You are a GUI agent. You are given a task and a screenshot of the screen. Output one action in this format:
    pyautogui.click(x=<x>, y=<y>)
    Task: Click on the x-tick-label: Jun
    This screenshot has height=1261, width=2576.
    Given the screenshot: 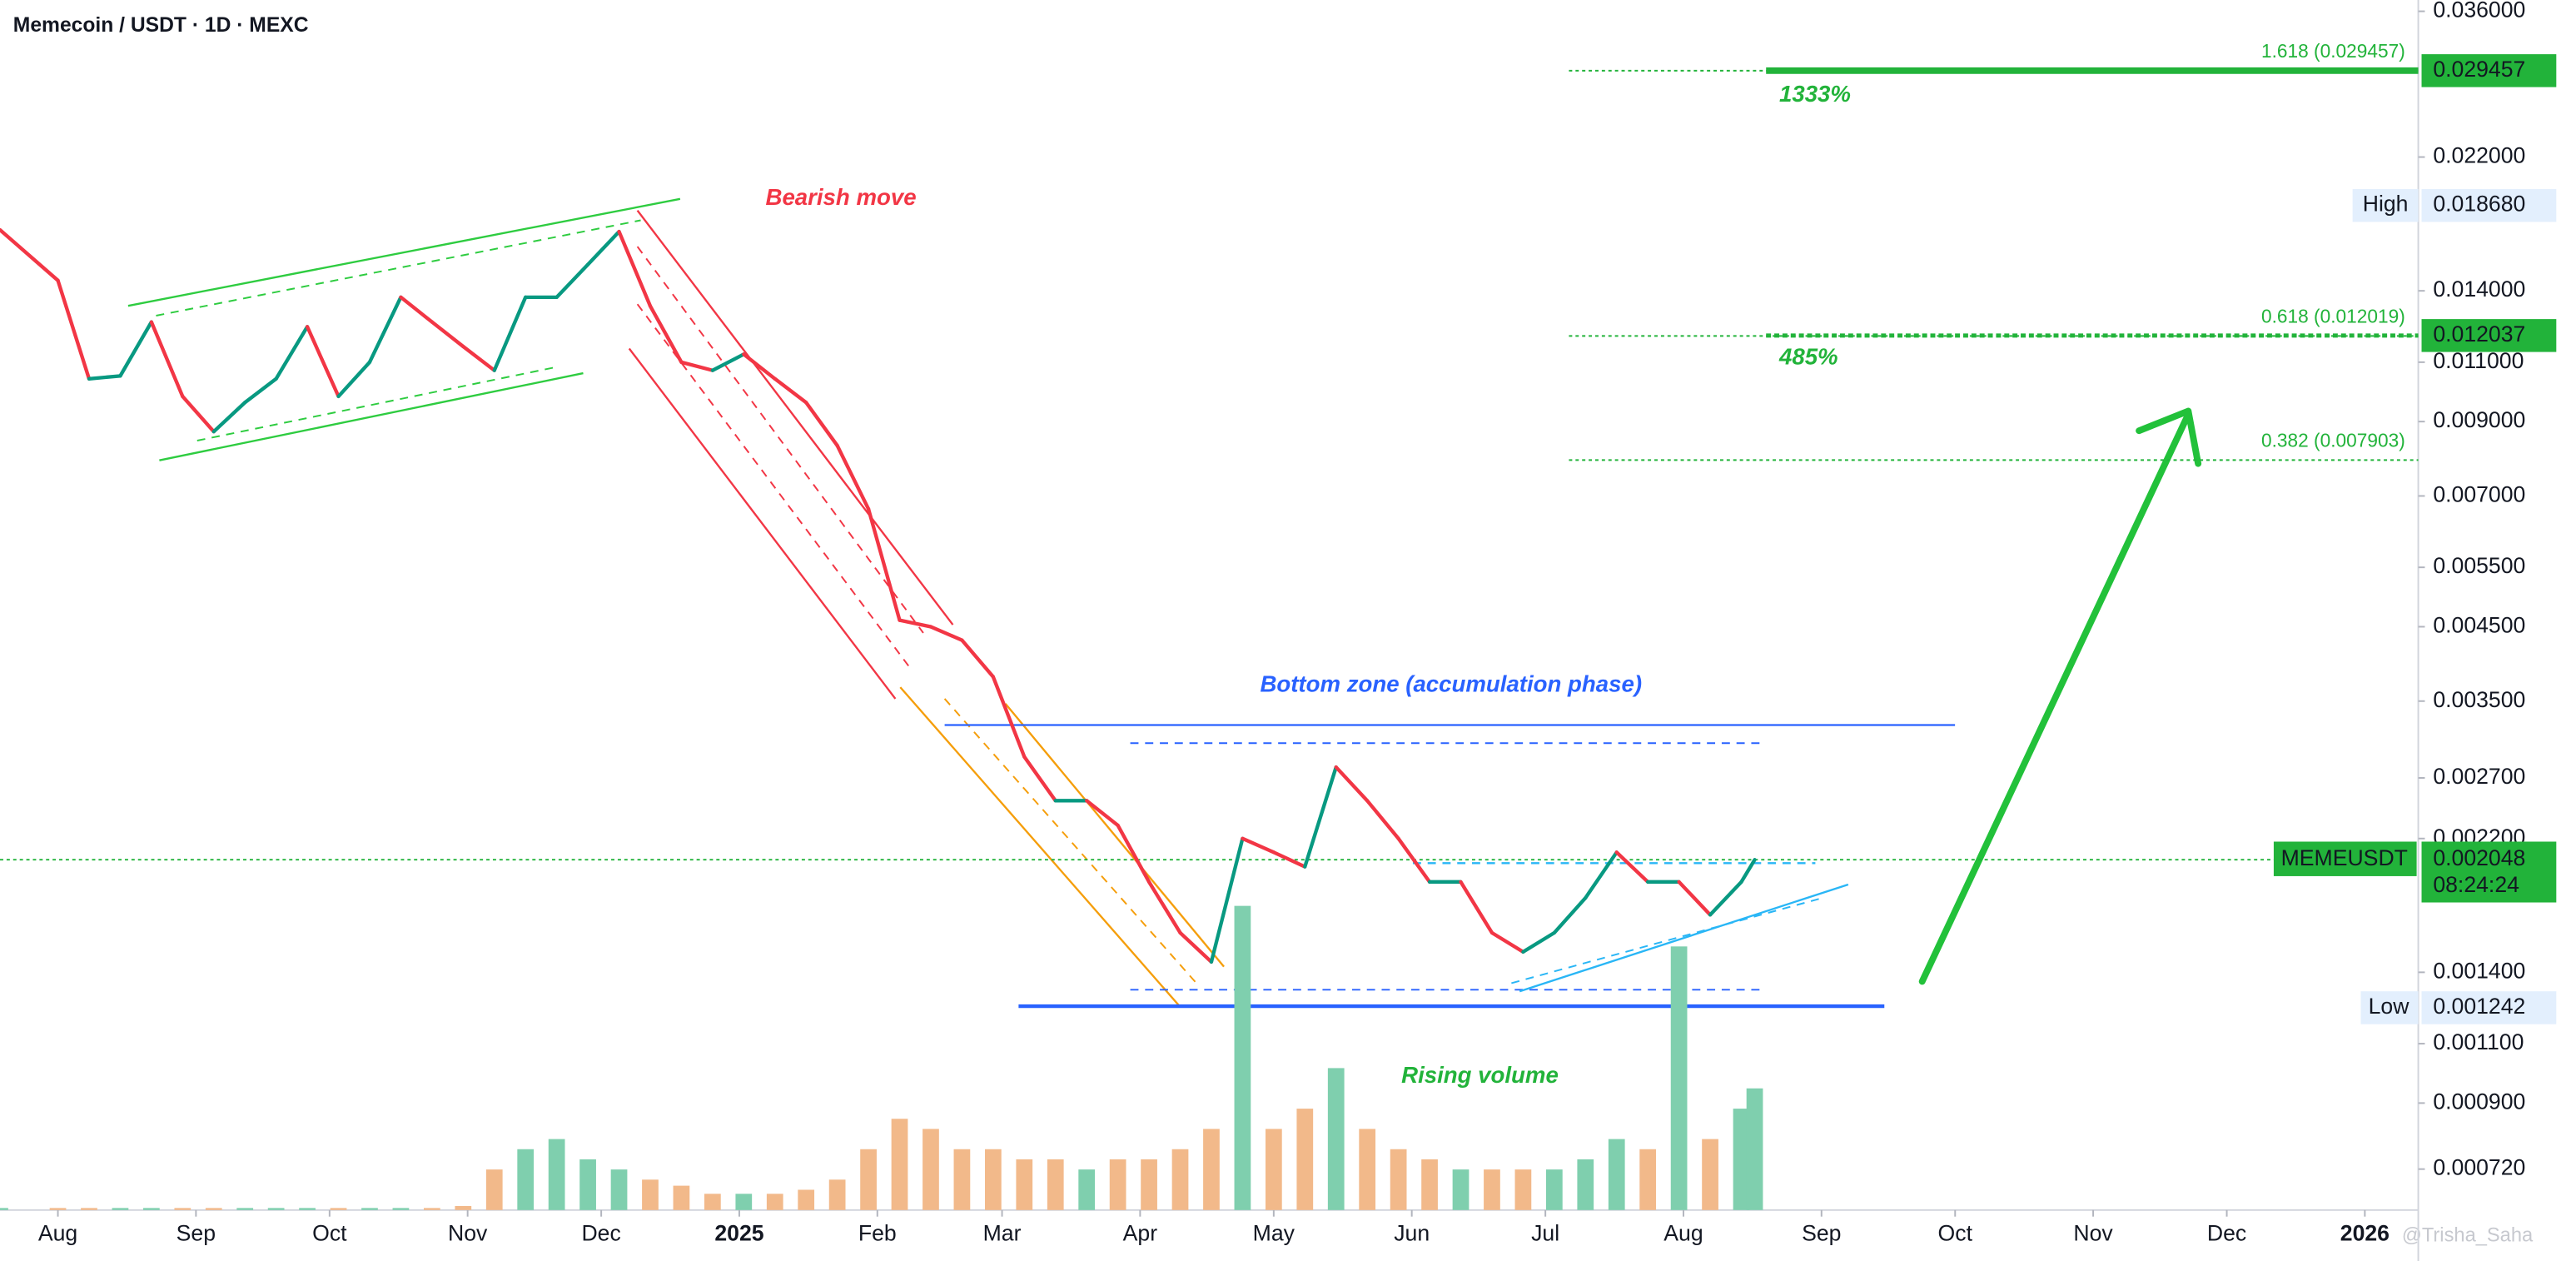 What is the action you would take?
    pyautogui.click(x=1412, y=1232)
    